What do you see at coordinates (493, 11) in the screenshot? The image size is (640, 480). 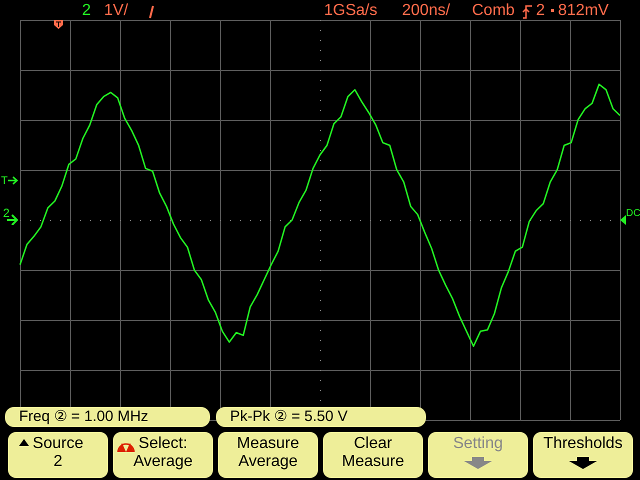 I see `text: Comb` at bounding box center [493, 11].